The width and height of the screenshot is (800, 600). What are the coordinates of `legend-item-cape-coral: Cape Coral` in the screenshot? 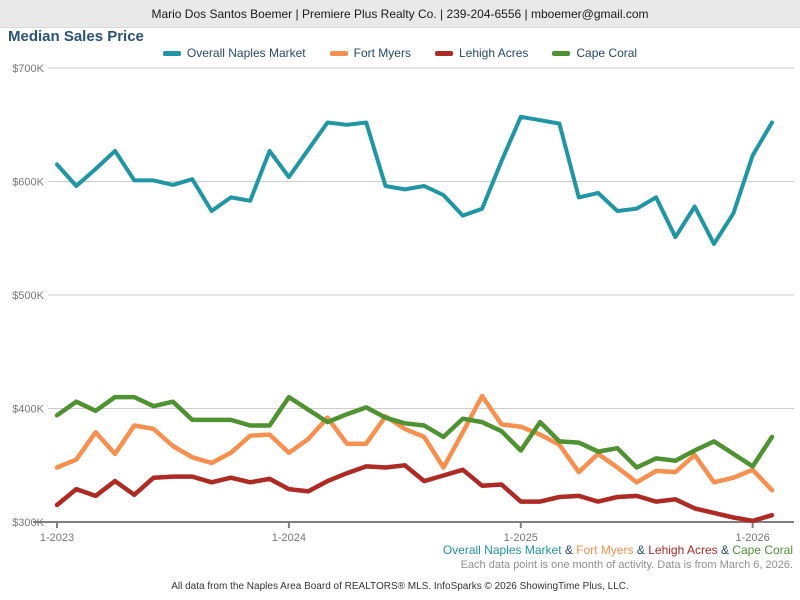 It's located at (594, 53).